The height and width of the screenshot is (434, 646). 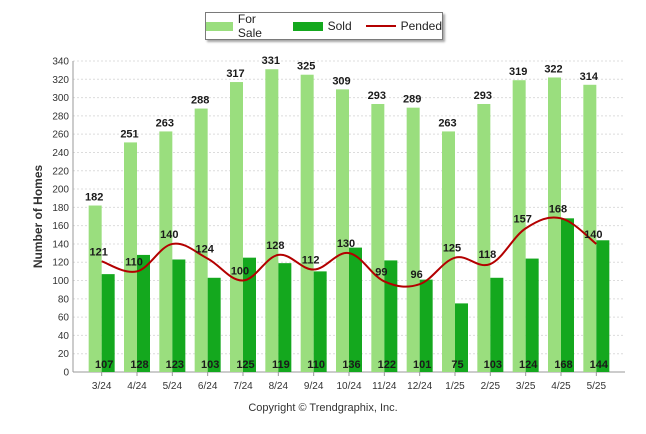 I want to click on y-tick-label: 320, so click(x=60, y=80).